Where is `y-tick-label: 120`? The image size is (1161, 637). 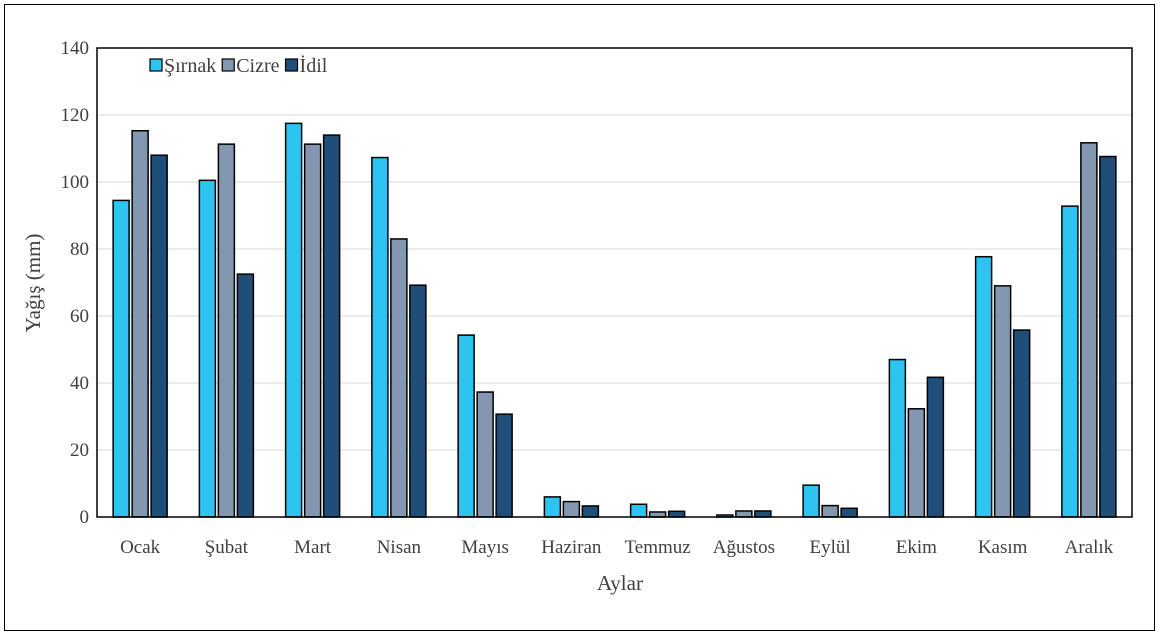 y-tick-label: 120 is located at coordinates (75, 115).